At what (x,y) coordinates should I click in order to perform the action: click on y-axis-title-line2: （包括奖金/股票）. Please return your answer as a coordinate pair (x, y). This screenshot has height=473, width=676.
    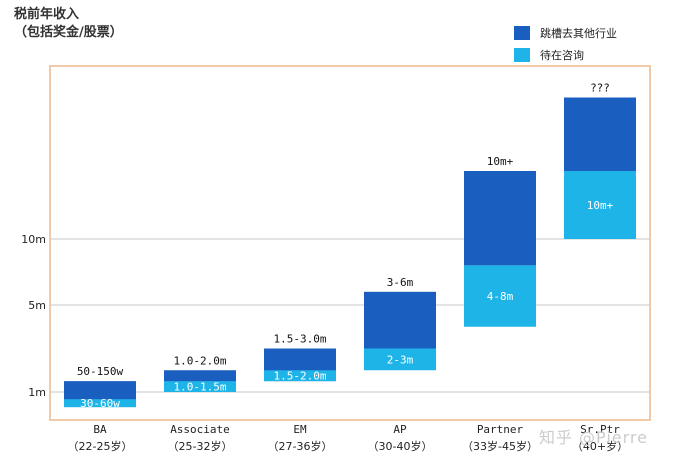
    Looking at the image, I should click on (68, 32).